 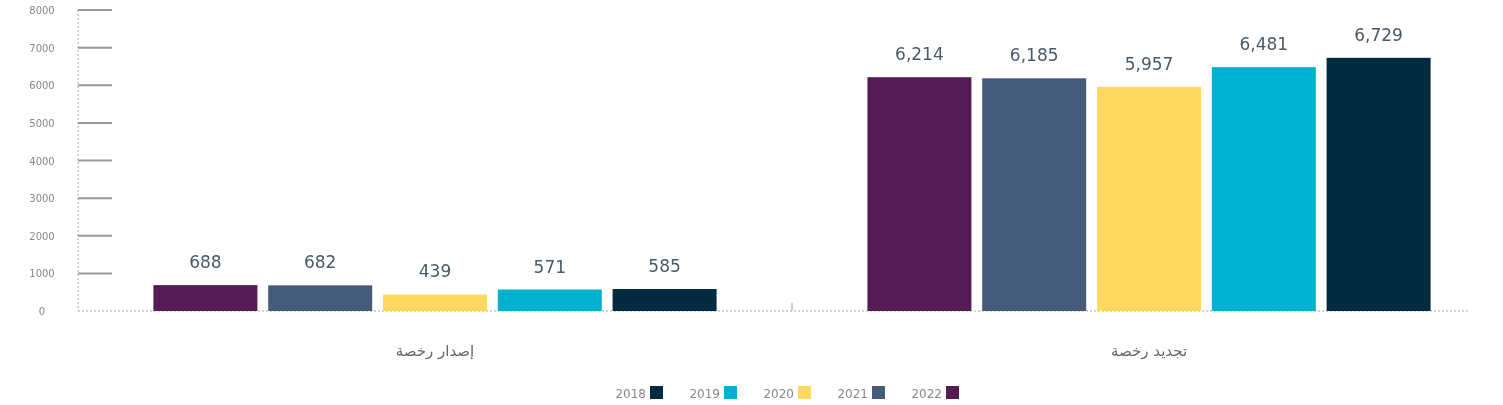 What do you see at coordinates (42, 236) in the screenshot?
I see `y-tick-label: 2000` at bounding box center [42, 236].